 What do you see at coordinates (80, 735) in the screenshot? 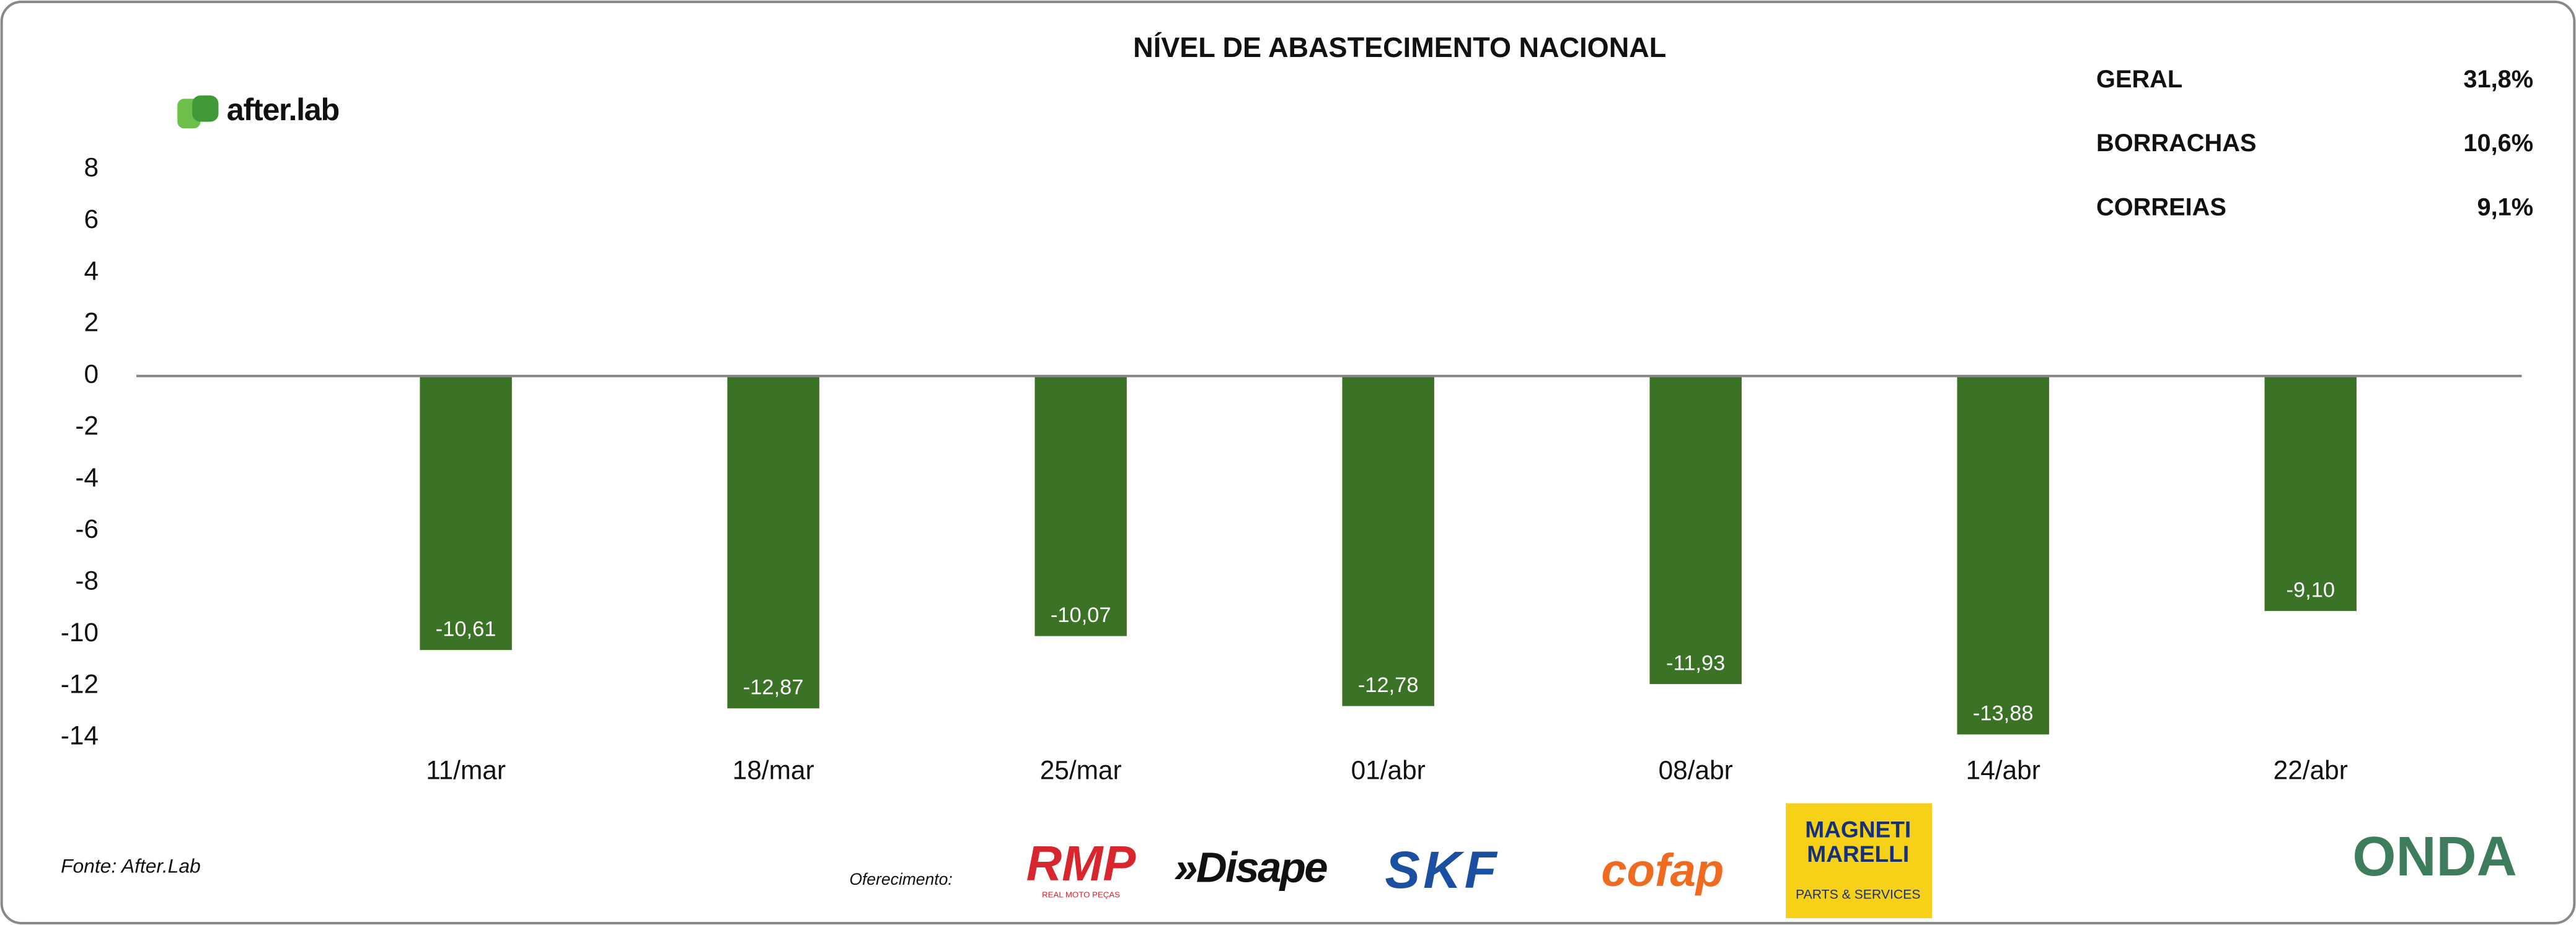
I see `y-tick-label: -14` at bounding box center [80, 735].